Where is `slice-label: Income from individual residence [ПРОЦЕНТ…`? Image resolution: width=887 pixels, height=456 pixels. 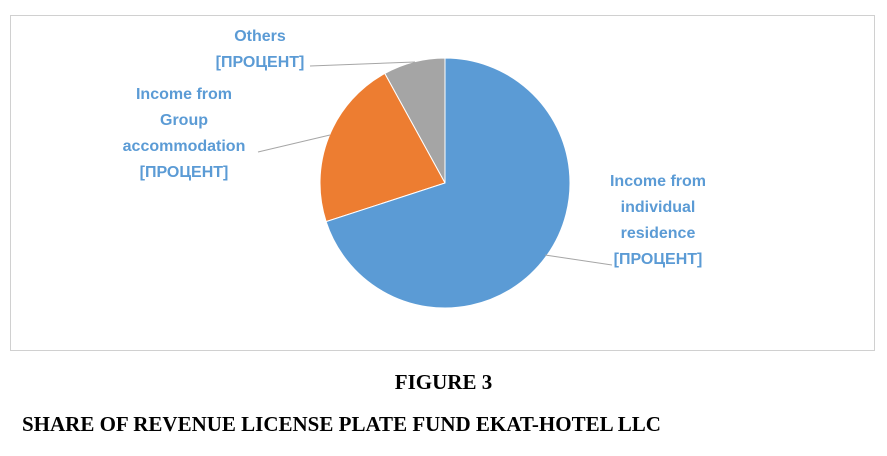 slice-label: Income from individual residence [ПРОЦЕНТ… is located at coordinates (658, 221).